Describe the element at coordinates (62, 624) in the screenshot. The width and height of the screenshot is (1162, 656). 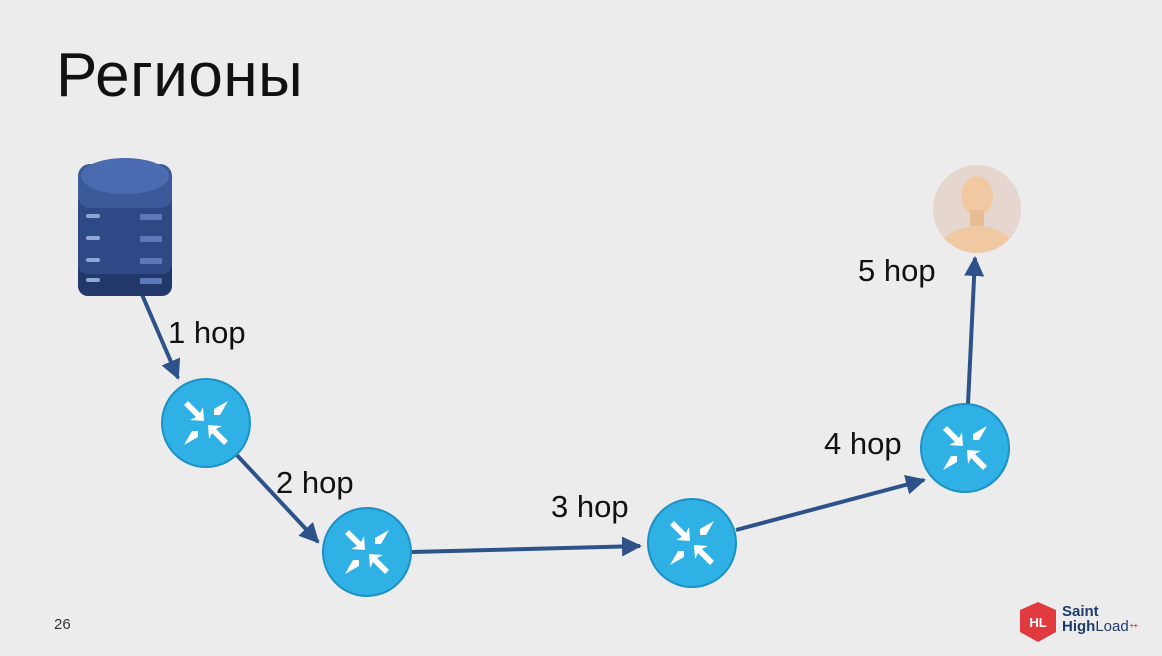
I see `page-number: 26` at that location.